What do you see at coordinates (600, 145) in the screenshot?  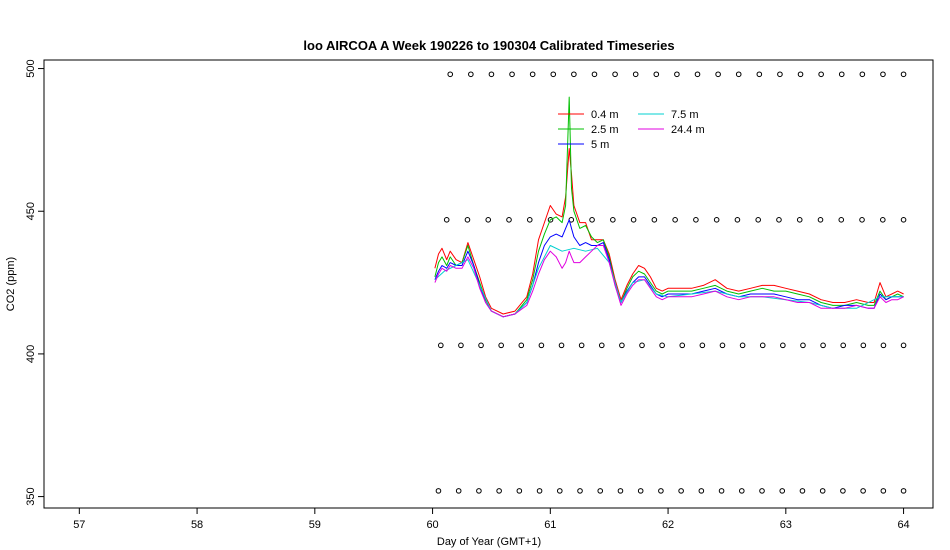 I see `legend-label: 5 m` at bounding box center [600, 145].